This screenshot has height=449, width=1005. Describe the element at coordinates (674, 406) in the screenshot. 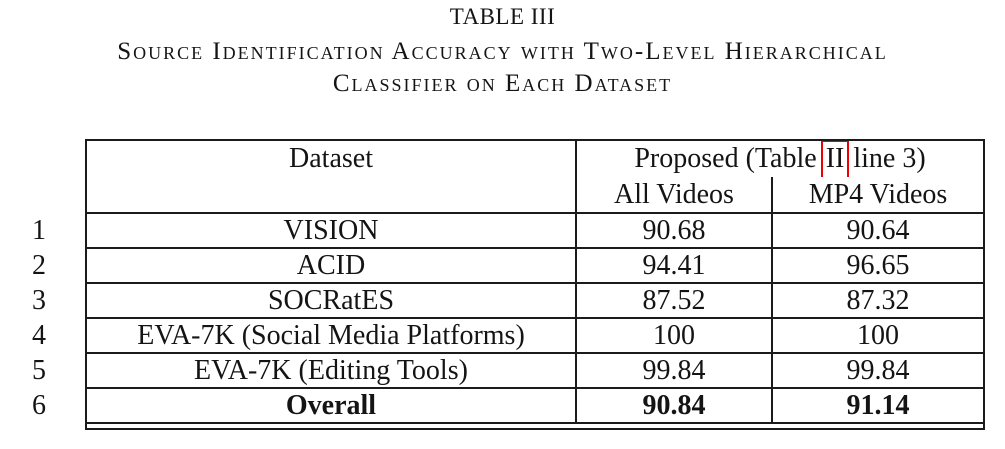

I see `all-videos-value: 90.84` at that location.